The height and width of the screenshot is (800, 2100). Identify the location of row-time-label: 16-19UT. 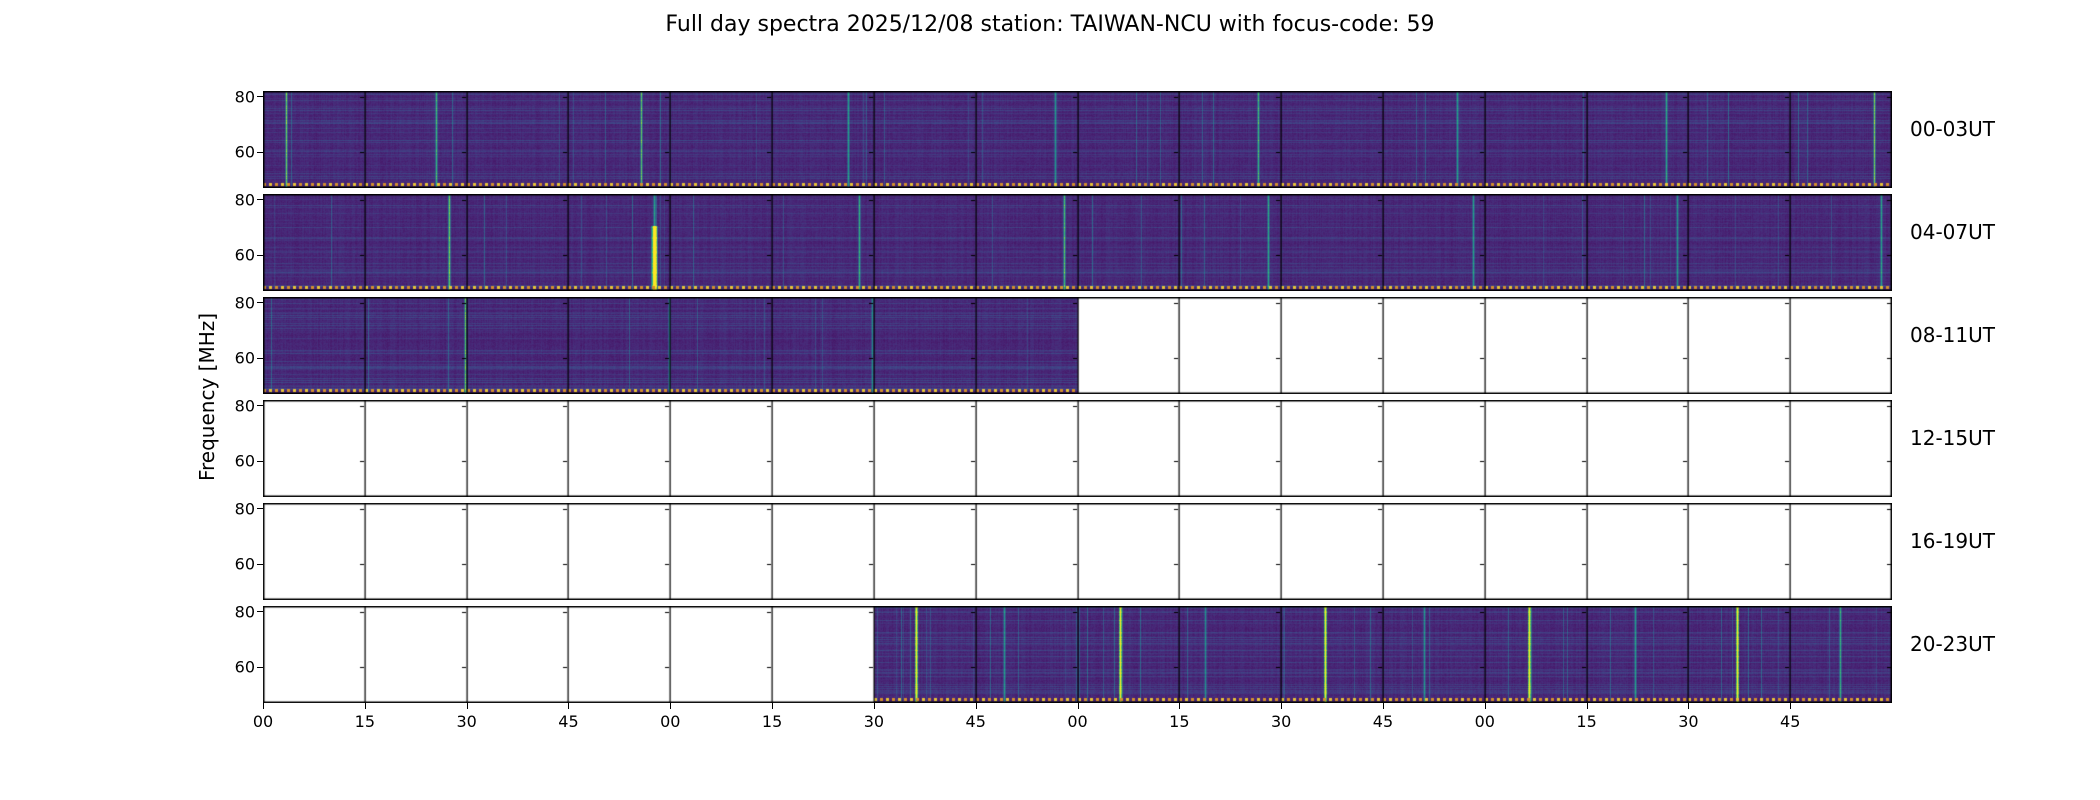
(1952, 541).